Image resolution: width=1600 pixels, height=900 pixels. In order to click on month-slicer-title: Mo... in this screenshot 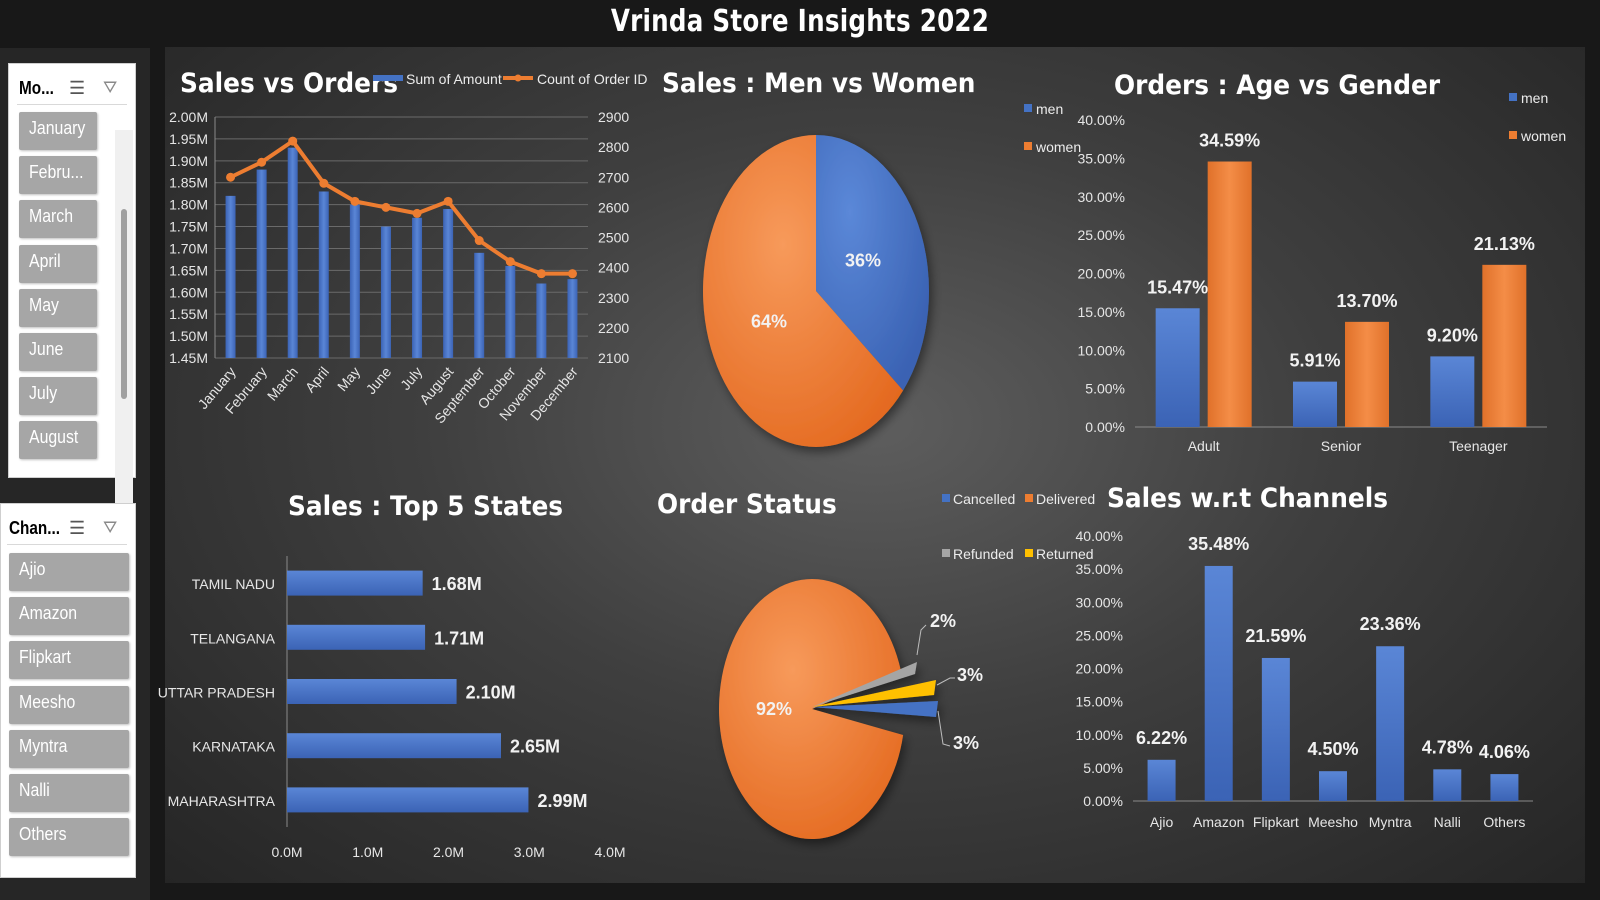, I will do `click(36, 88)`.